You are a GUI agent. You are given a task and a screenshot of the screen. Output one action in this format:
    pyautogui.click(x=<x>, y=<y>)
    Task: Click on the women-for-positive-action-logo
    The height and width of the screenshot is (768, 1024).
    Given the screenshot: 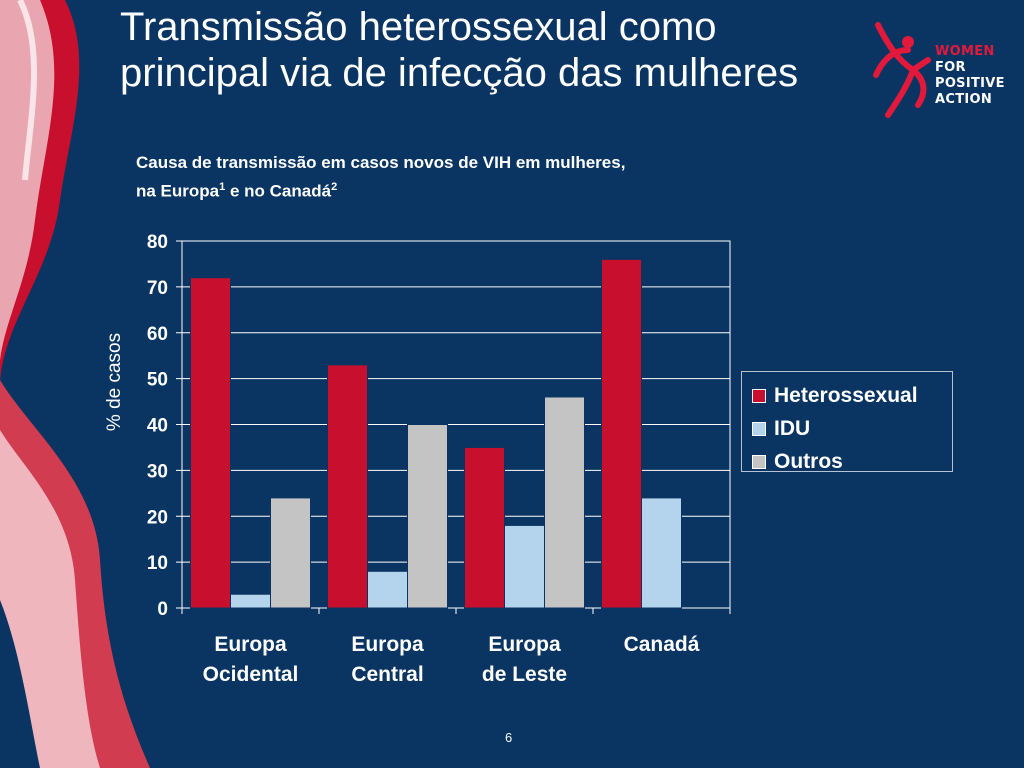 What is the action you would take?
    pyautogui.click(x=902, y=70)
    